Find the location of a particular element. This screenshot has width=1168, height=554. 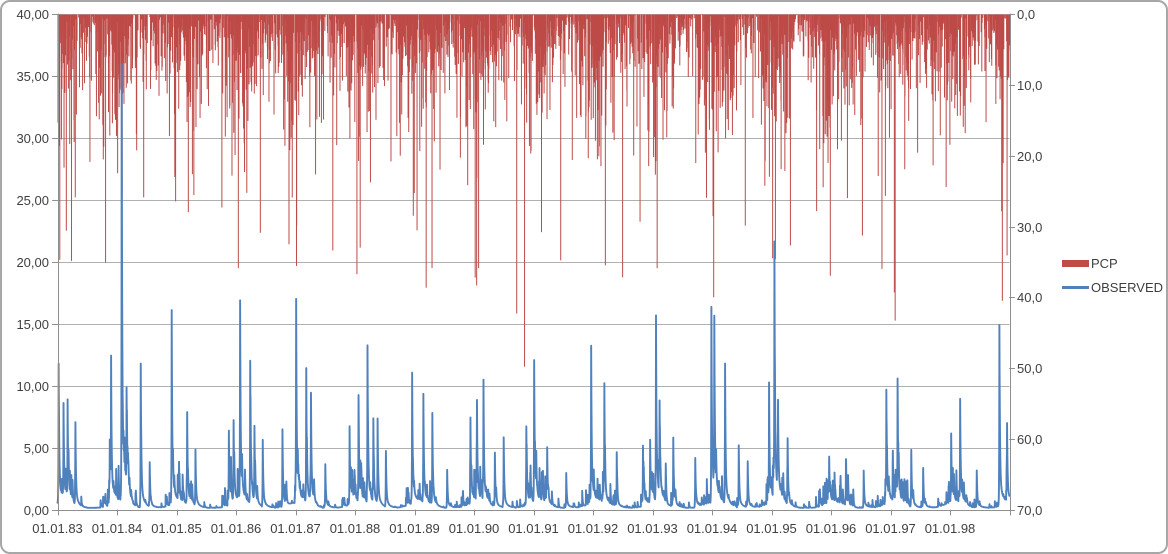

legend: PCP OBSERVED is located at coordinates (1112, 275).